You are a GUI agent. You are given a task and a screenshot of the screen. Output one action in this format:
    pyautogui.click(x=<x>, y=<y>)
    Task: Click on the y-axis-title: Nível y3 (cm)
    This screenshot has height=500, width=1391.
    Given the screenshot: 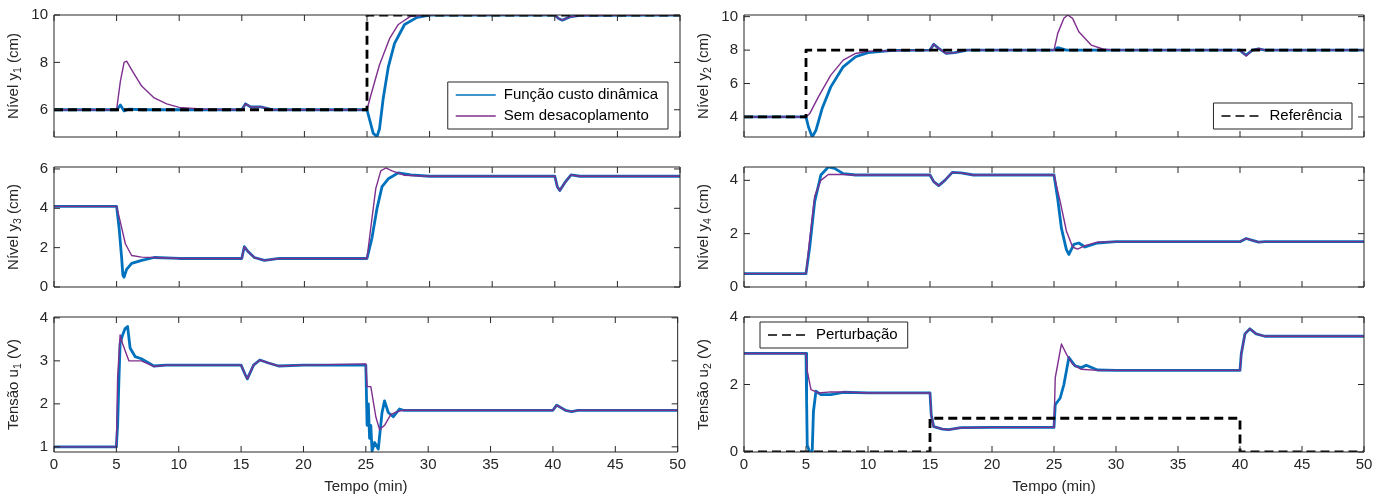 What is the action you would take?
    pyautogui.click(x=14, y=227)
    